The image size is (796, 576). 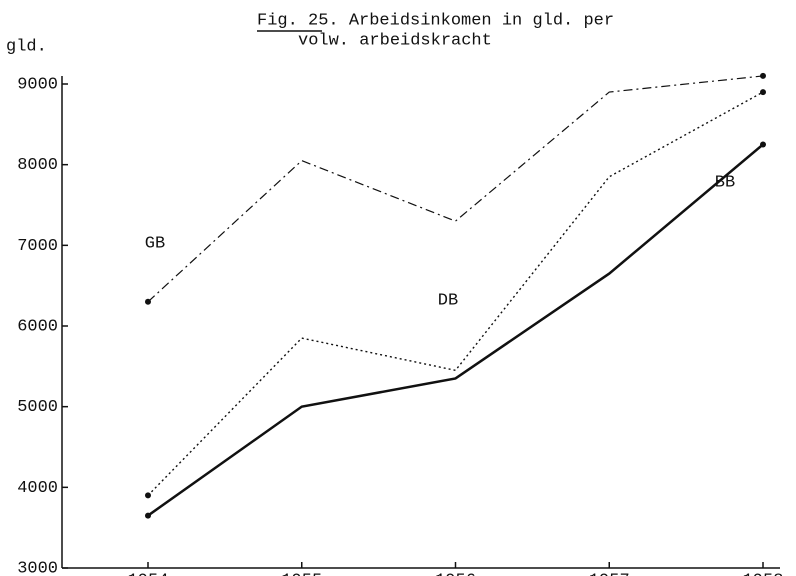 I want to click on x-tick-label: 1955, so click(x=301, y=573).